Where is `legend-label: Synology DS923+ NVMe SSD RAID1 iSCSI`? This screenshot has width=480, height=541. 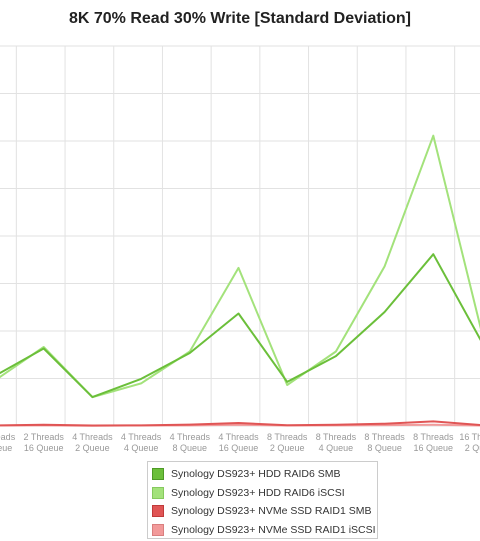
legend-label: Synology DS923+ NVMe SSD RAID1 iSCSI is located at coordinates (273, 529).